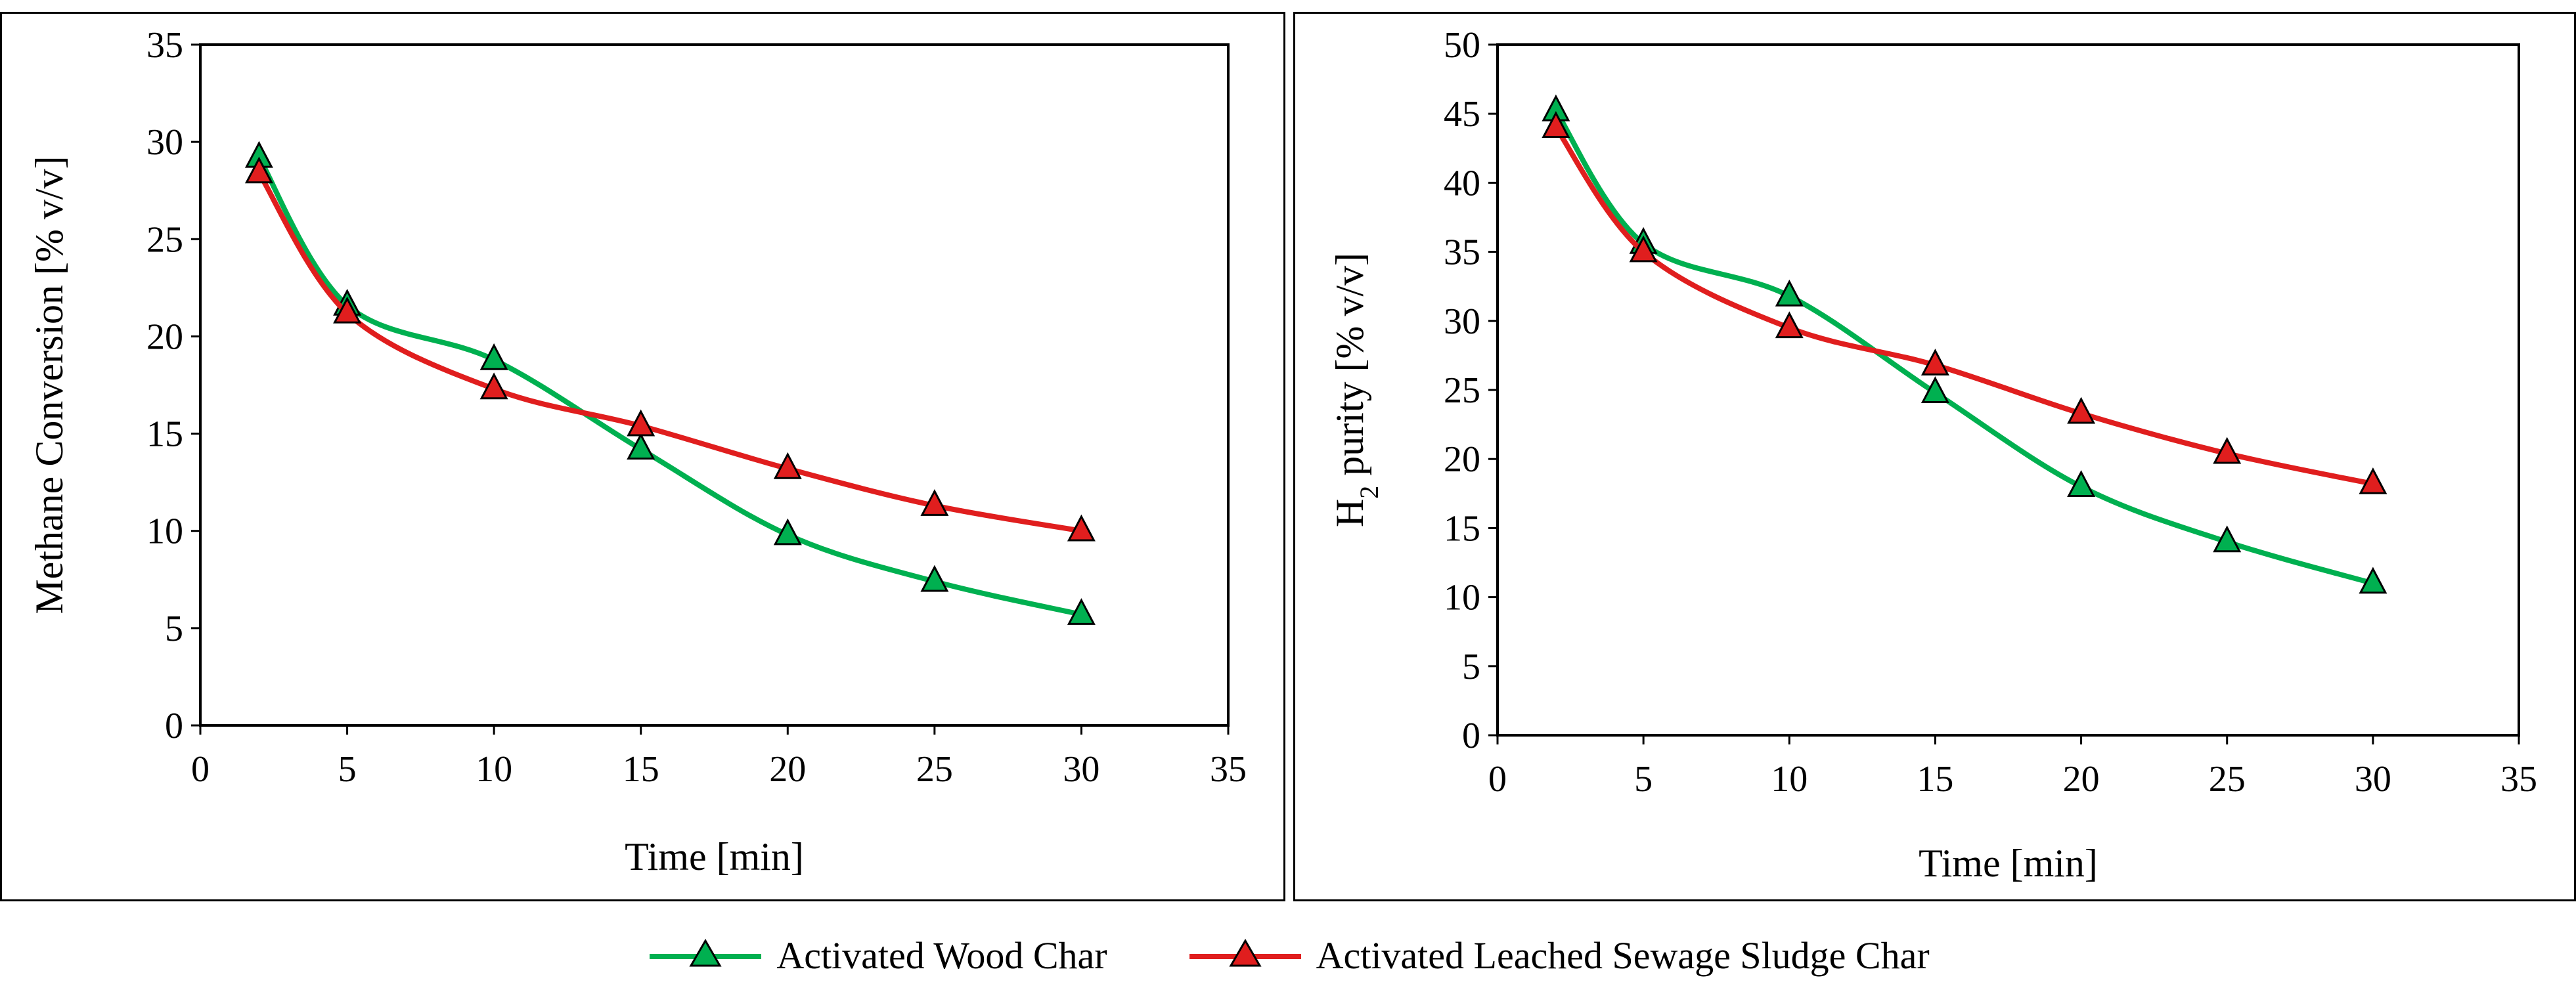  What do you see at coordinates (49, 385) in the screenshot?
I see `left-y-axis-title: Methane Conversion [% v/v]` at bounding box center [49, 385].